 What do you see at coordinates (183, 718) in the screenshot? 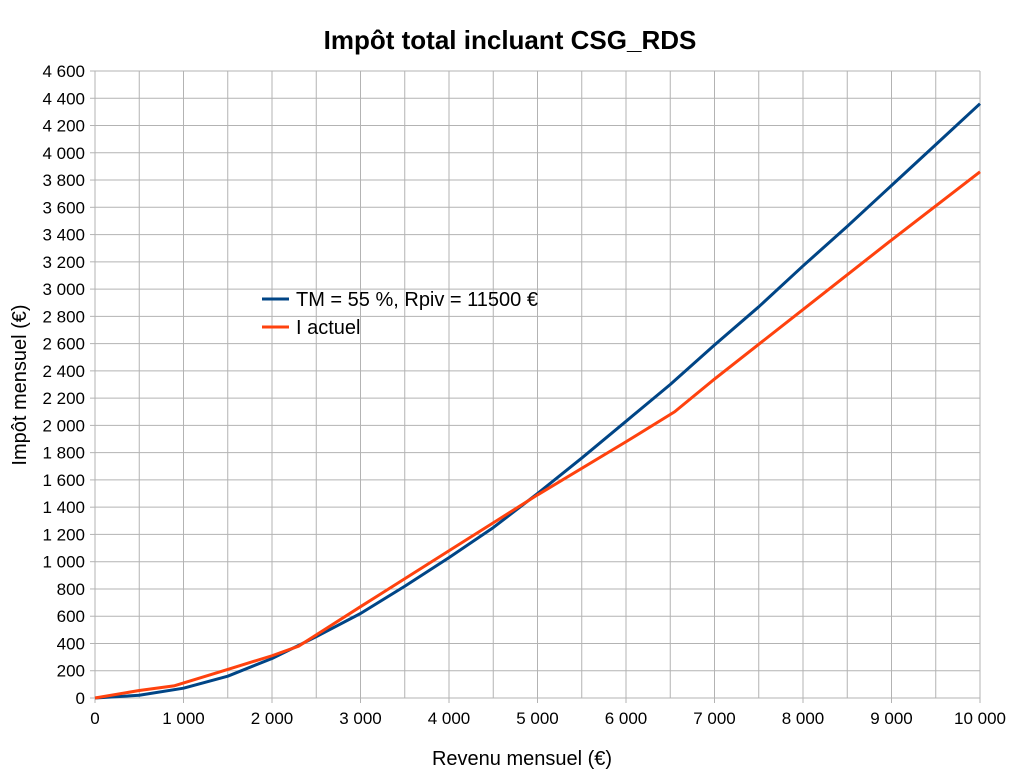
I see `x-tick-label: 1 000` at bounding box center [183, 718].